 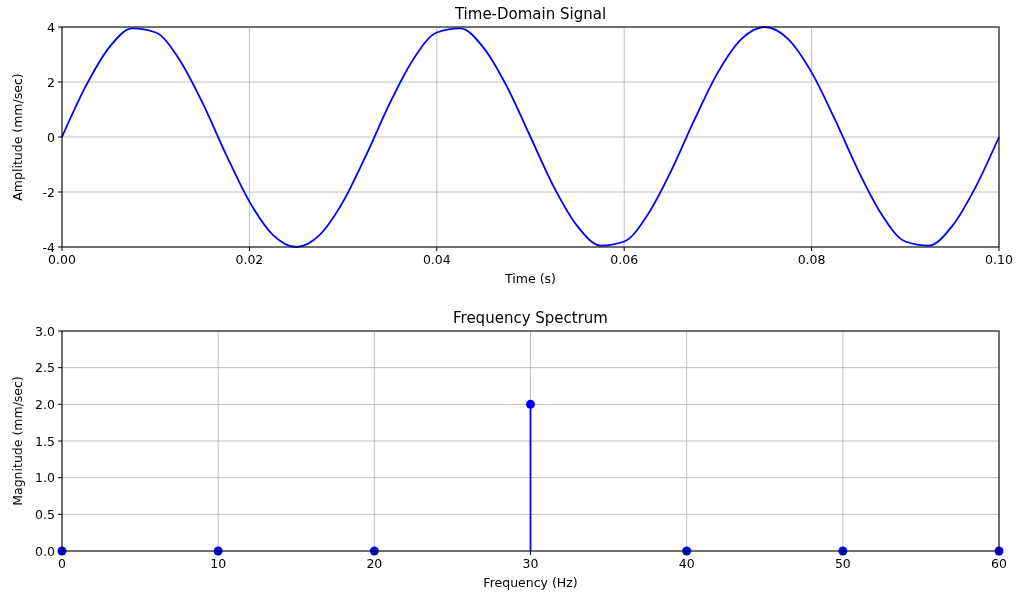 I want to click on x-tick-label: 0.04, so click(x=436, y=259).